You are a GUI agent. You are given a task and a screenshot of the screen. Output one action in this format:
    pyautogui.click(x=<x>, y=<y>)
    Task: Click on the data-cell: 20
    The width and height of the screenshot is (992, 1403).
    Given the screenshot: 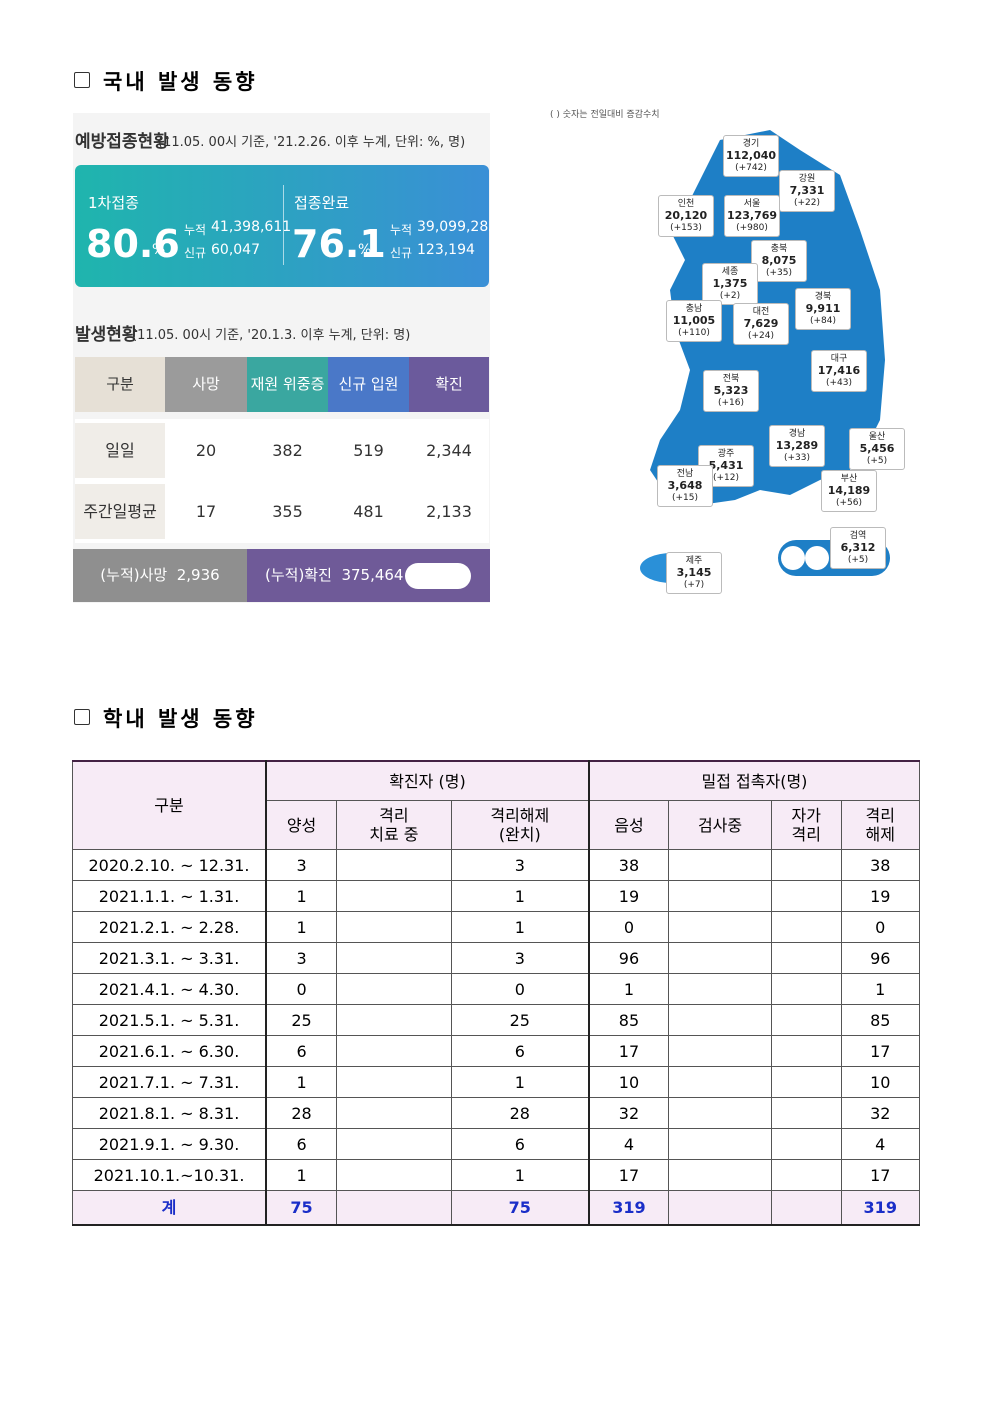 What is the action you would take?
    pyautogui.click(x=206, y=450)
    